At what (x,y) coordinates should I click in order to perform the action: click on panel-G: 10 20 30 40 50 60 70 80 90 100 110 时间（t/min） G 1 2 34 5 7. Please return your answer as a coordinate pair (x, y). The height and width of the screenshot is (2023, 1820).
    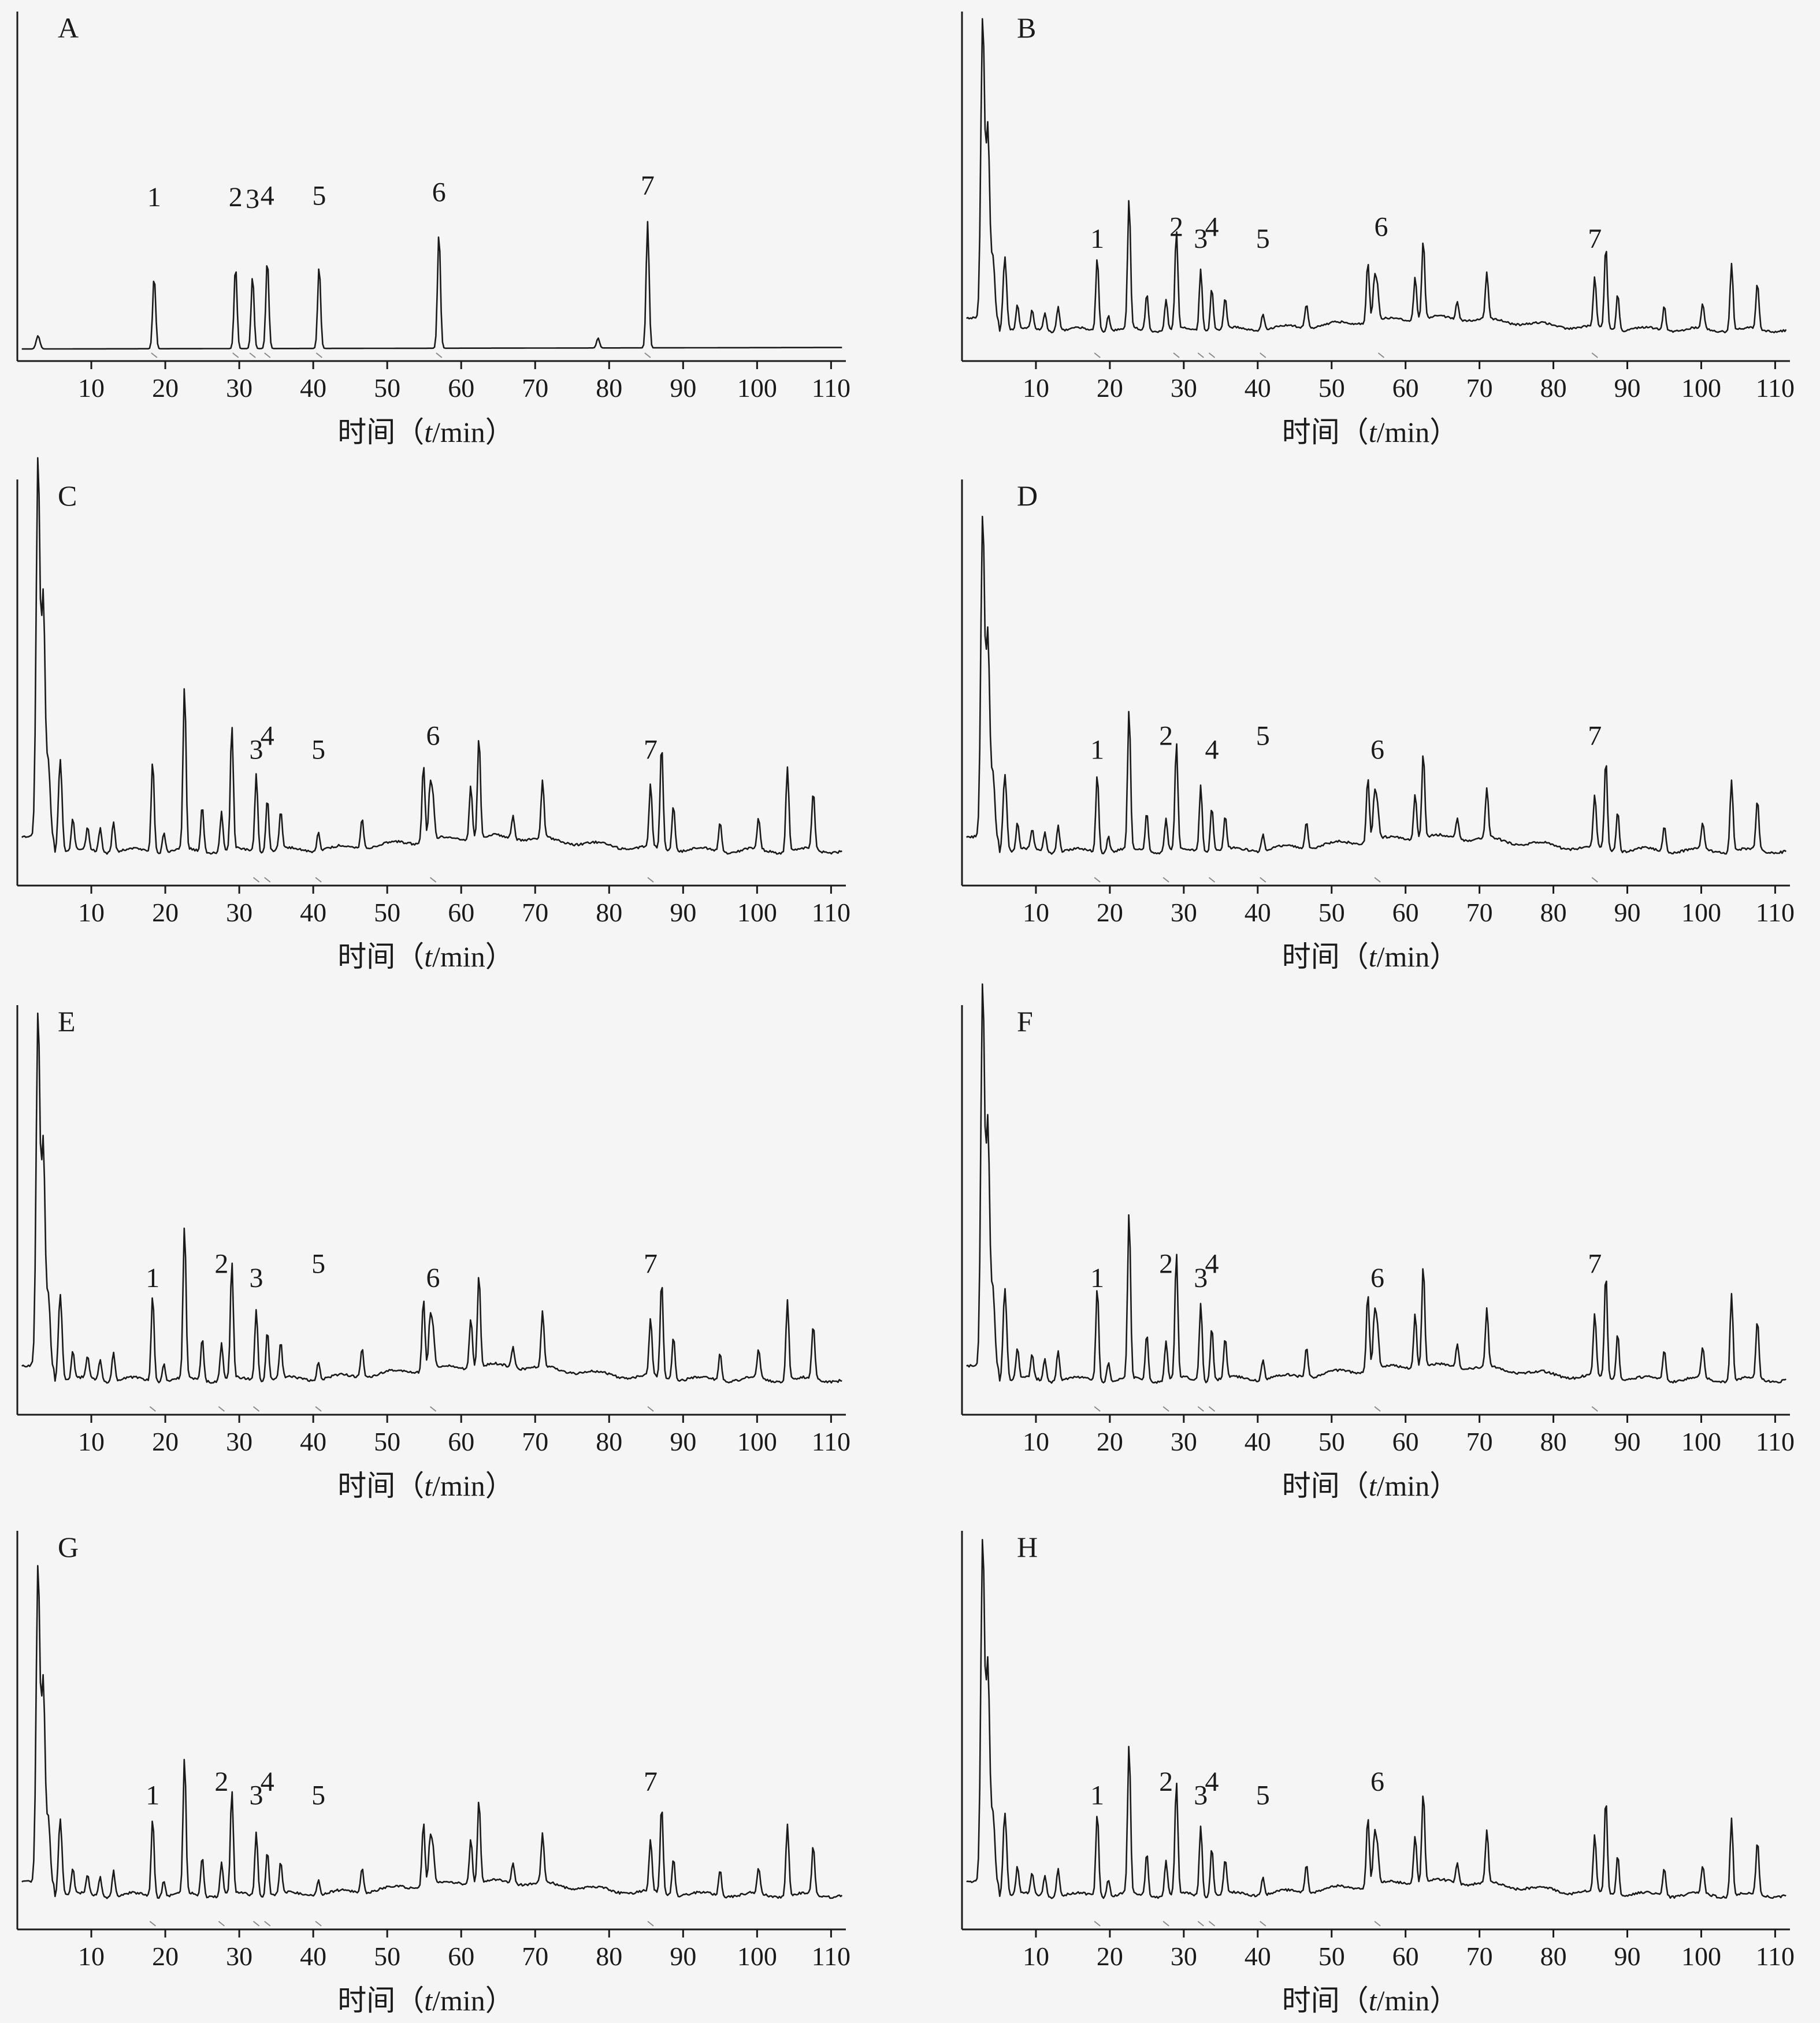
    Looking at the image, I should click on (433, 1774).